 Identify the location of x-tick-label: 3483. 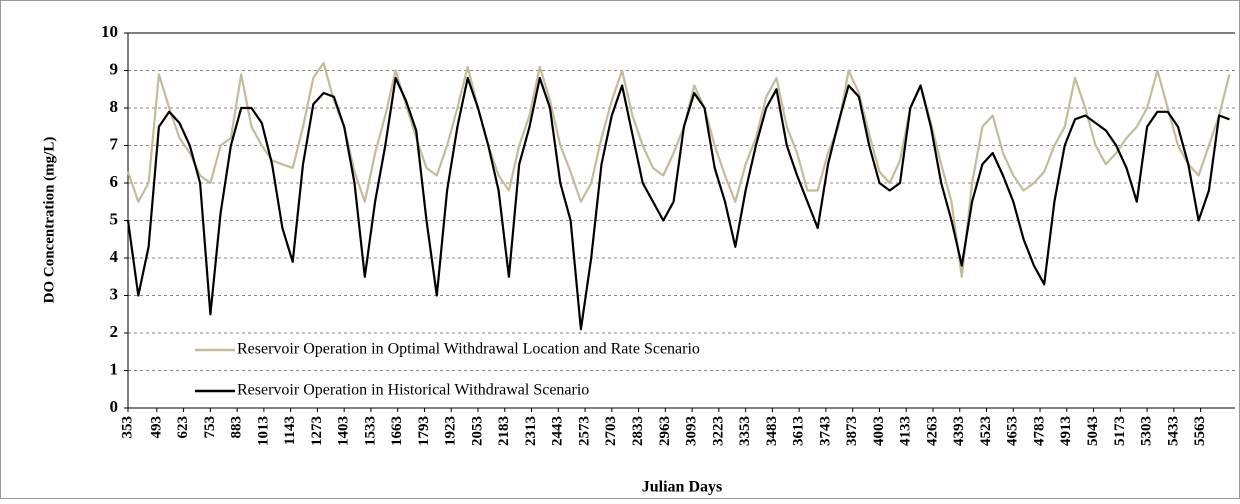
(772, 431).